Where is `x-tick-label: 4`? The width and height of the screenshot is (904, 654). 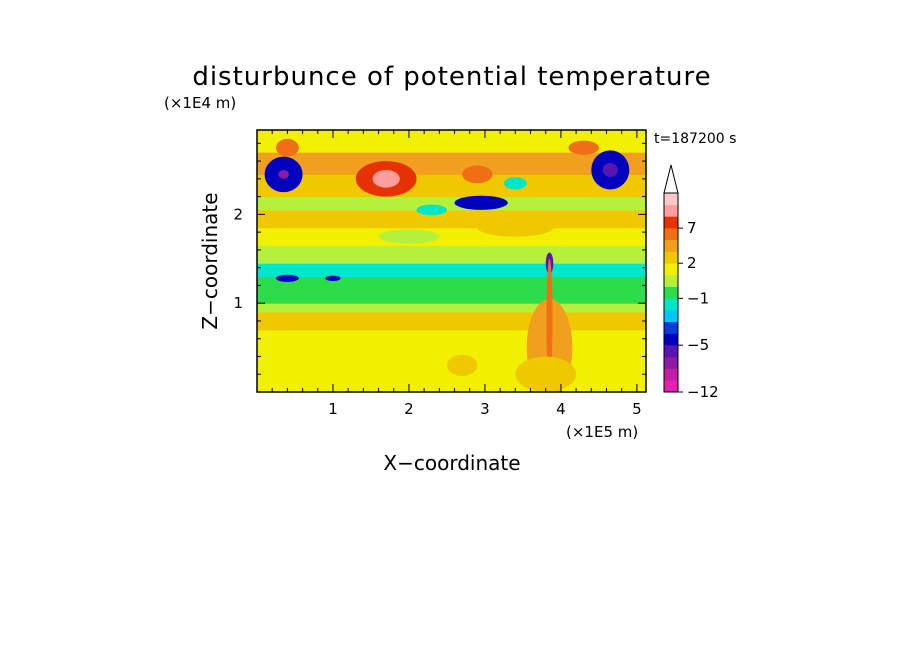 x-tick-label: 4 is located at coordinates (561, 409).